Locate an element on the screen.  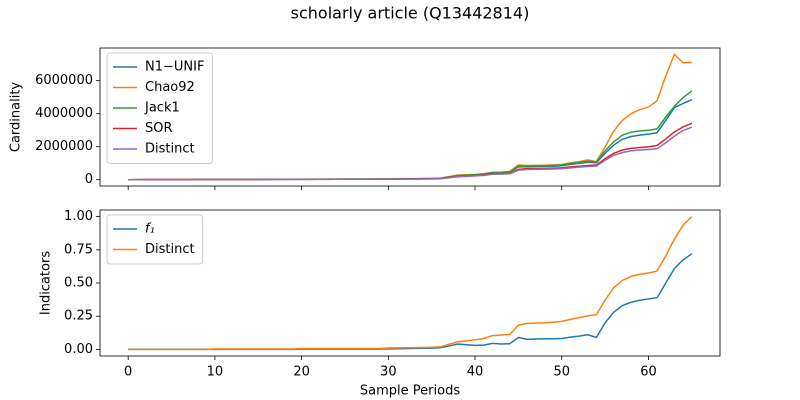
x-axis-label: Sample Periods is located at coordinates (410, 391).